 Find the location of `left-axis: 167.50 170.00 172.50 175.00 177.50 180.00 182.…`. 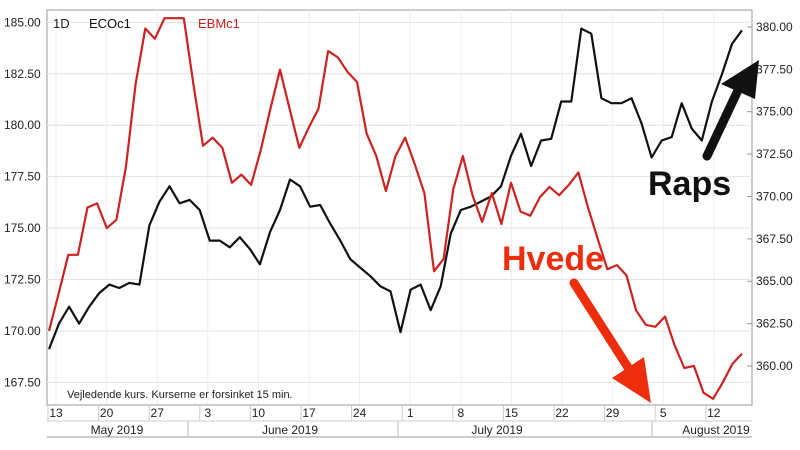

left-axis: 167.50 170.00 172.50 175.00 177.50 180.00 182.… is located at coordinates (22, 202).